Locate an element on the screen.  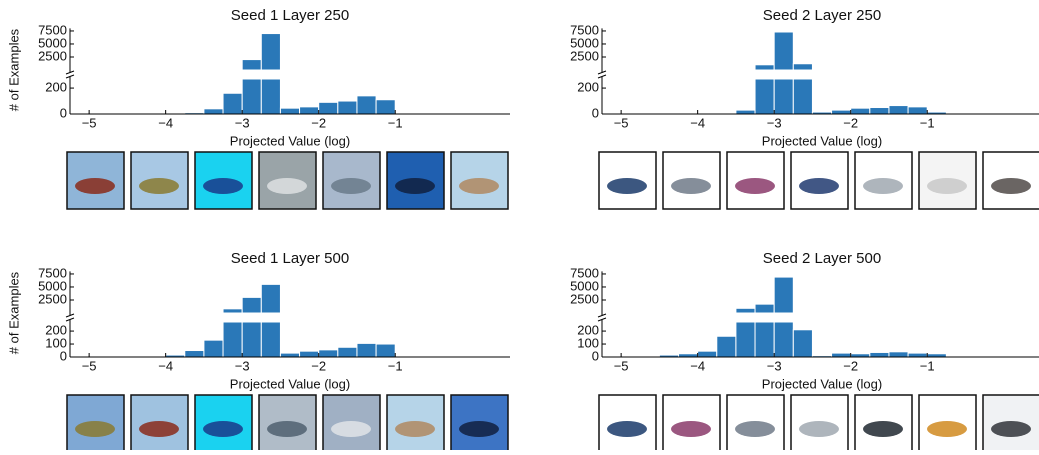
chart-title: Seed 2 Layer 250 is located at coordinates (822, 15).